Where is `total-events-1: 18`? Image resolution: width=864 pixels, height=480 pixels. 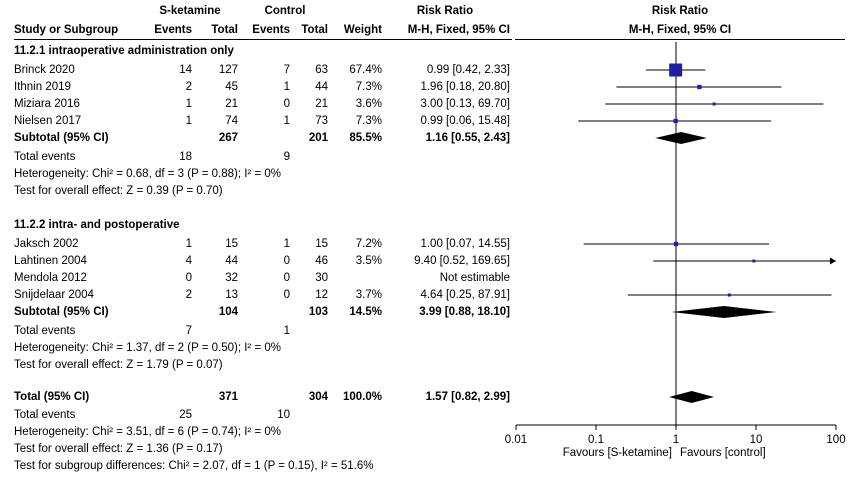
total-events-1: 18 is located at coordinates (185, 157).